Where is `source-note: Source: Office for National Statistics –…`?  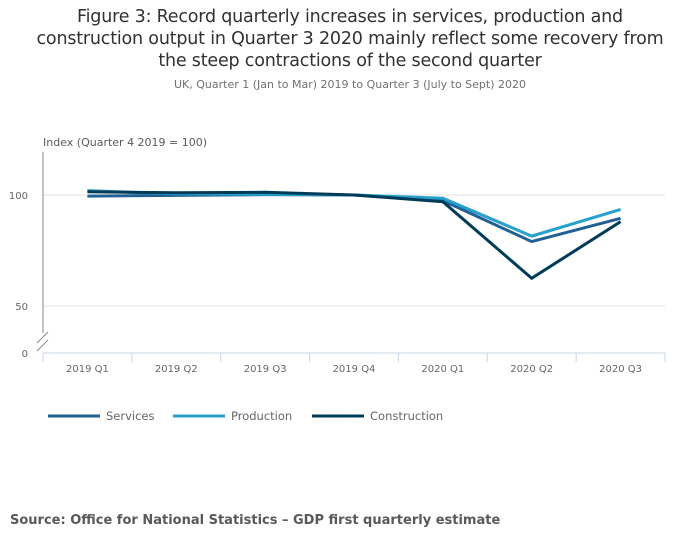
source-note: Source: Office for National Statistics –… is located at coordinates (255, 520).